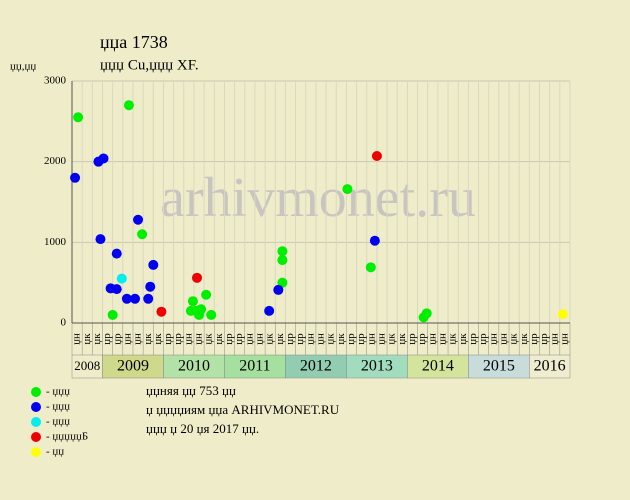  Describe the element at coordinates (87, 365) in the screenshot. I see `year-label: 2008` at that location.